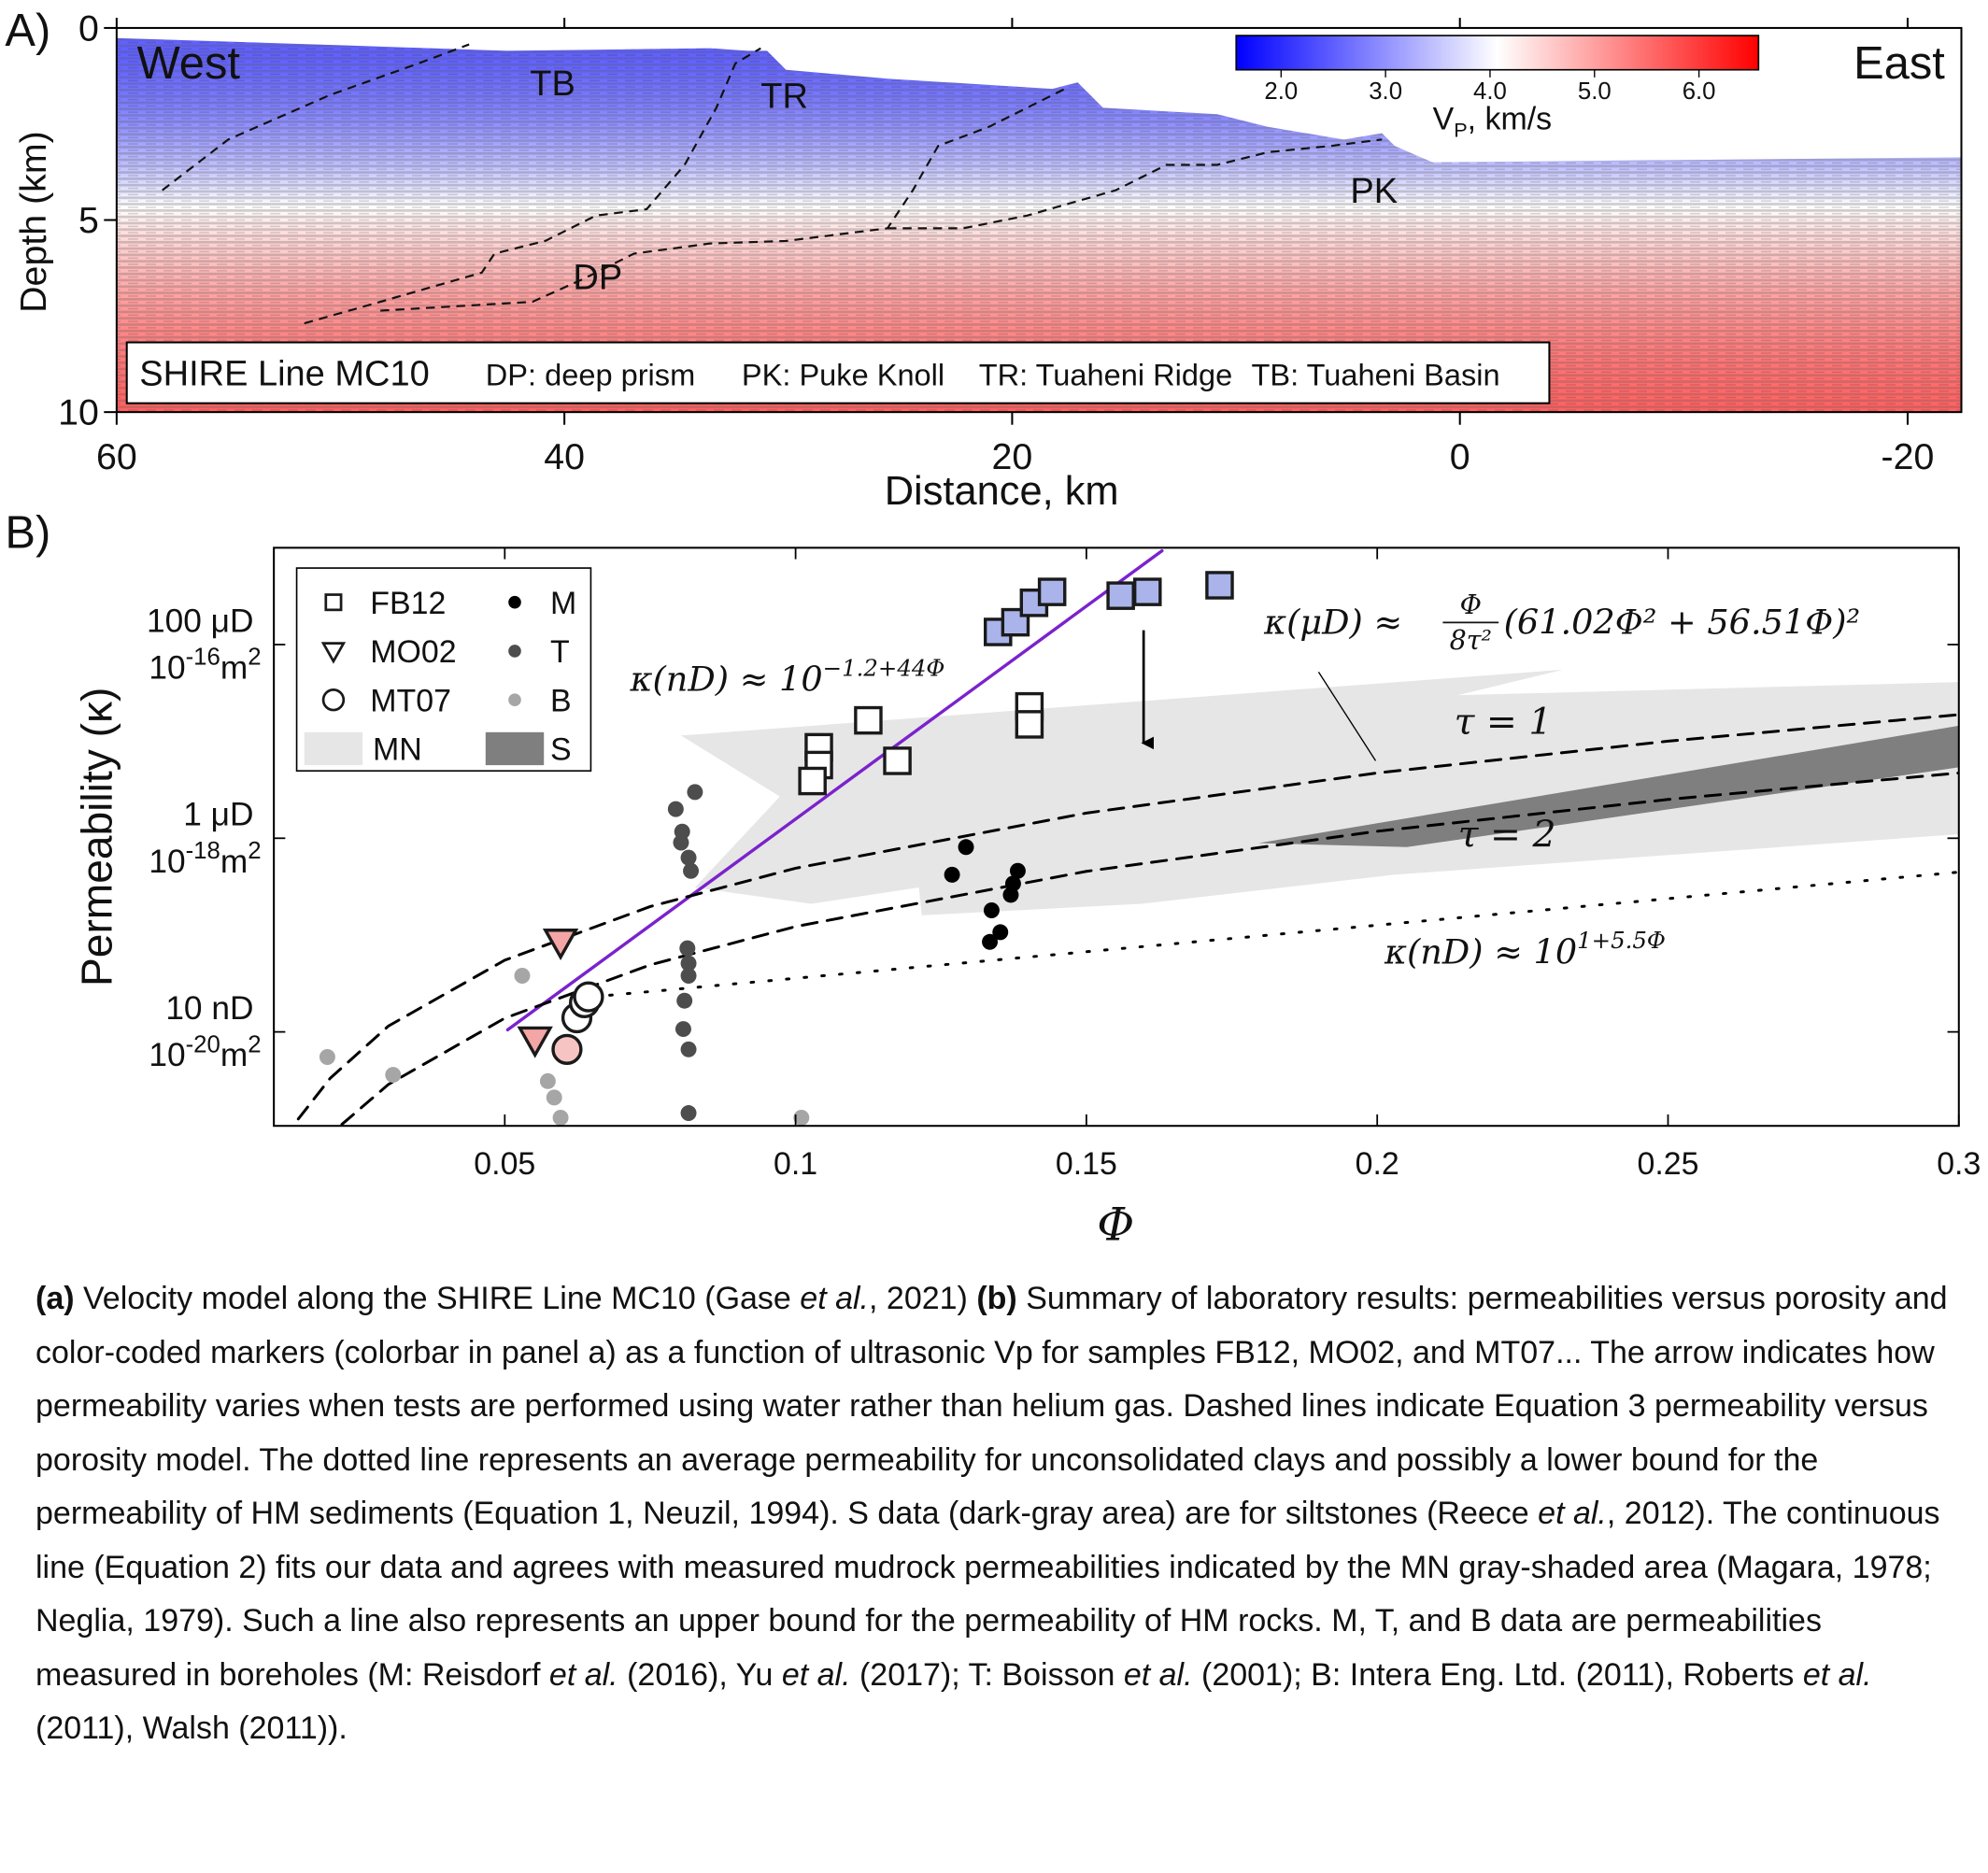 This screenshot has width=1988, height=1873. I want to click on legend-label: T, so click(560, 652).